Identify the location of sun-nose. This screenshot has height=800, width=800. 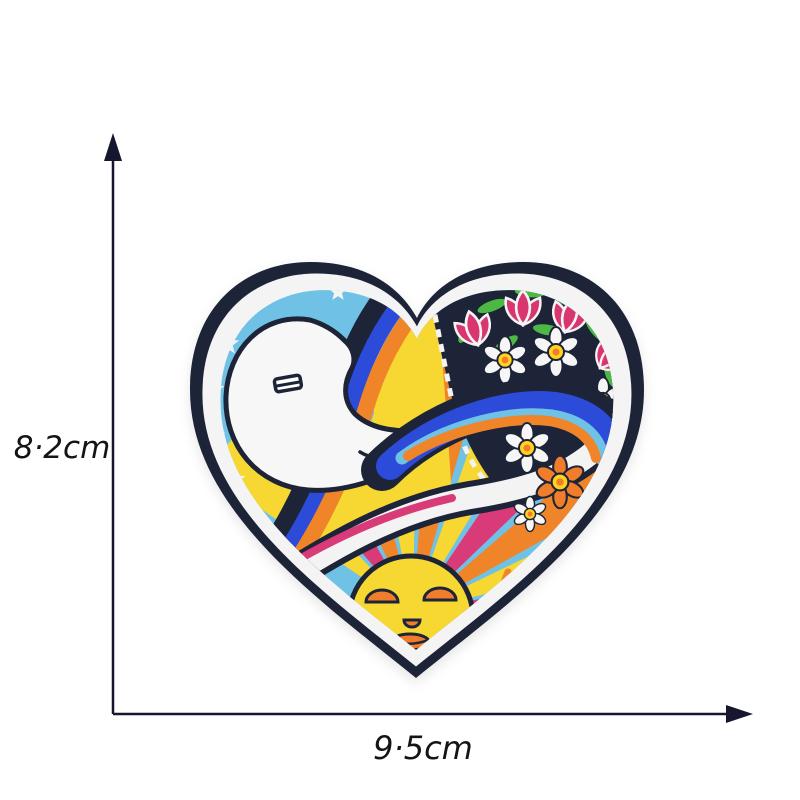
(412, 623).